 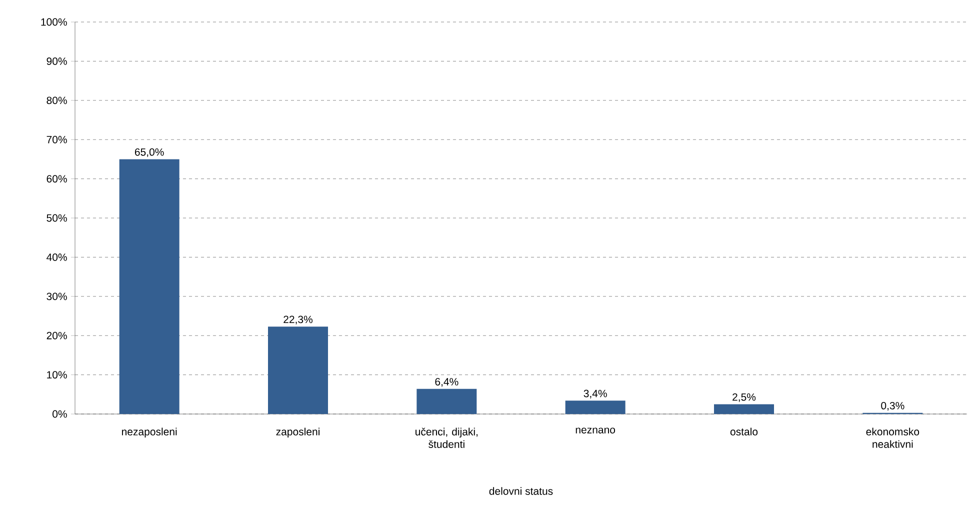 What do you see at coordinates (56, 140) in the screenshot?
I see `y-tick-label: 70%` at bounding box center [56, 140].